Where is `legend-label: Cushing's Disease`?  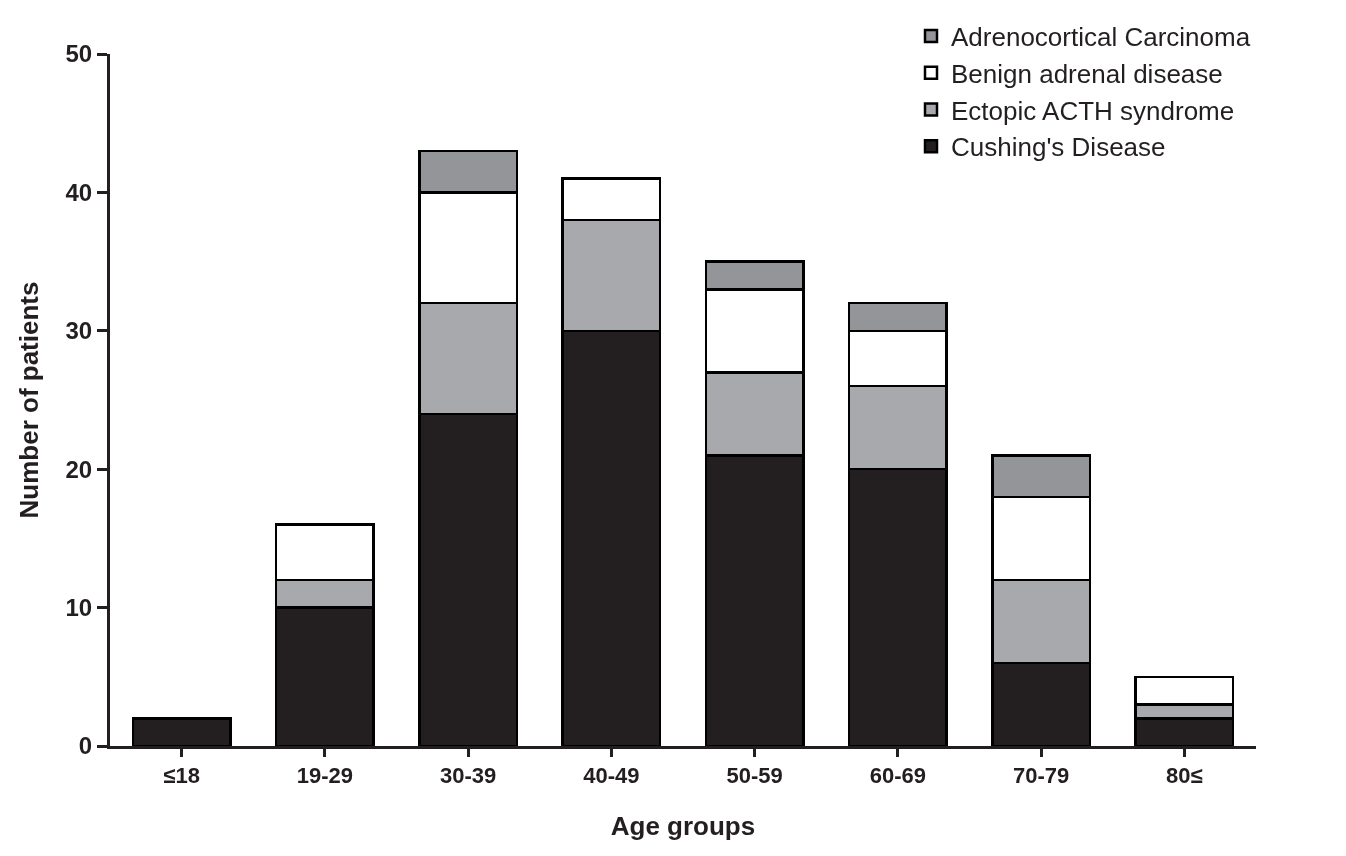 legend-label: Cushing's Disease is located at coordinates (1058, 147).